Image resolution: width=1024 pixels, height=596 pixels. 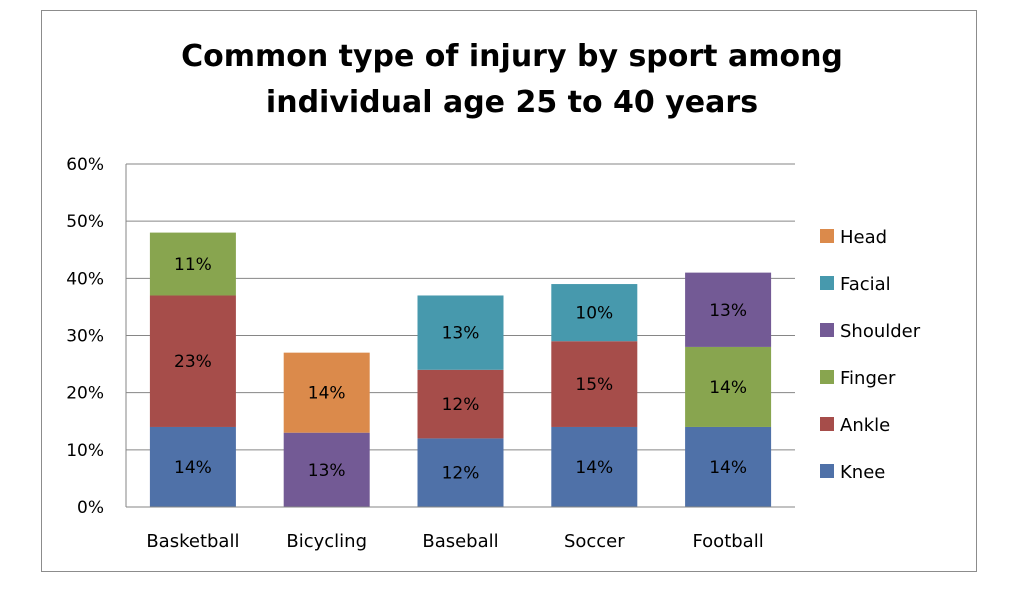 What do you see at coordinates (85, 337) in the screenshot?
I see `y-tick-label: 30%` at bounding box center [85, 337].